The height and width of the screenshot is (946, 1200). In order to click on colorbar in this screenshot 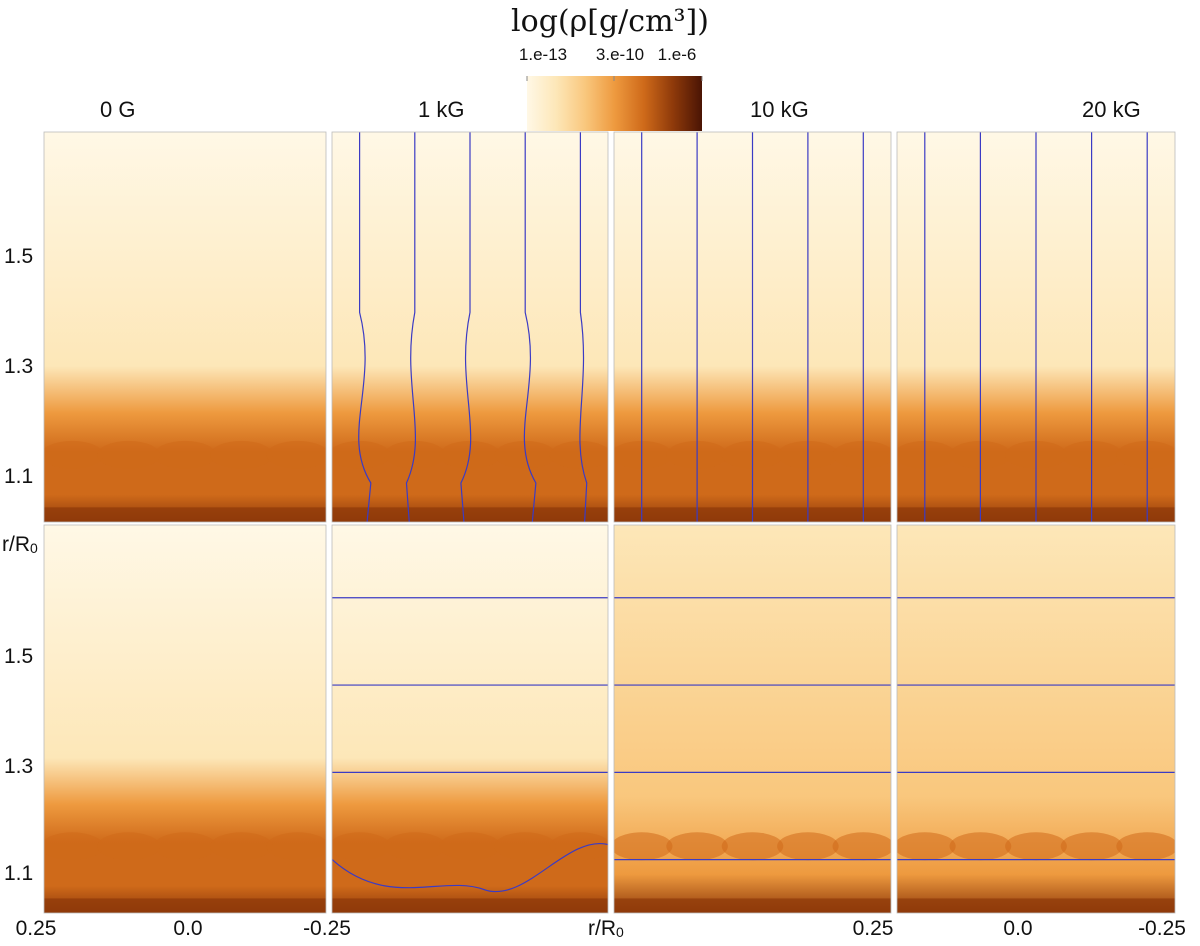, I will do `click(614, 103)`.